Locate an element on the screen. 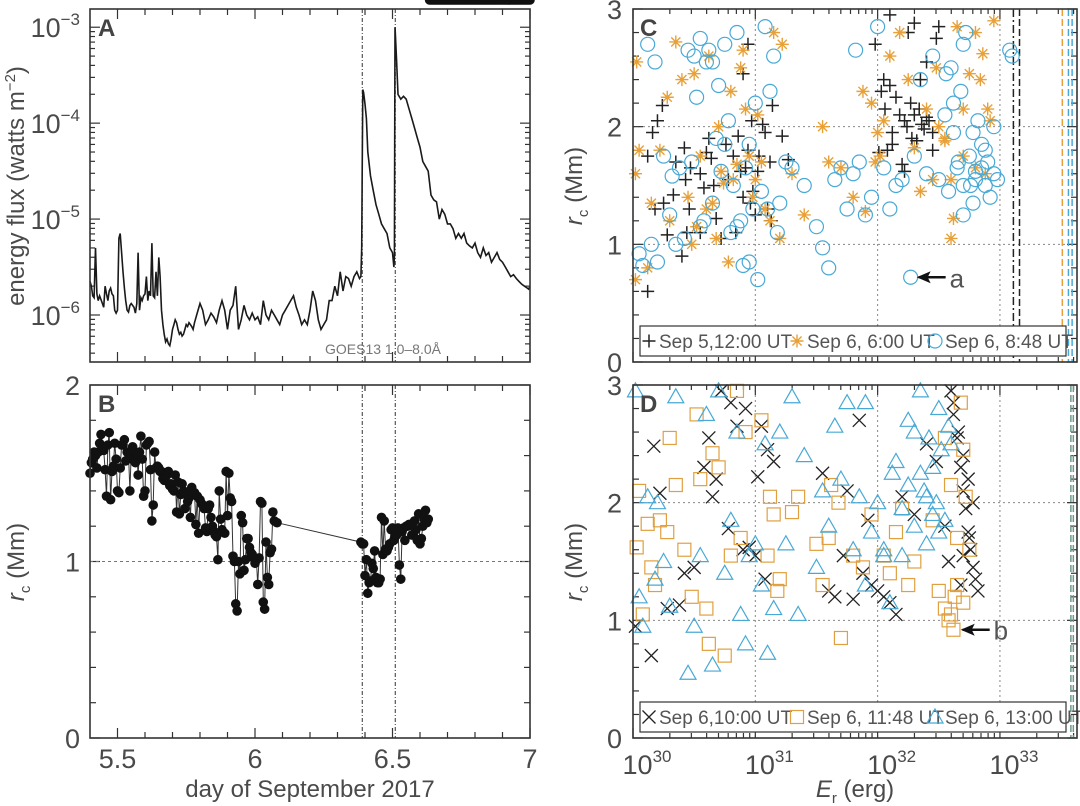 The width and height of the screenshot is (1080, 806). panel-letter-c: C is located at coordinates (648, 28).